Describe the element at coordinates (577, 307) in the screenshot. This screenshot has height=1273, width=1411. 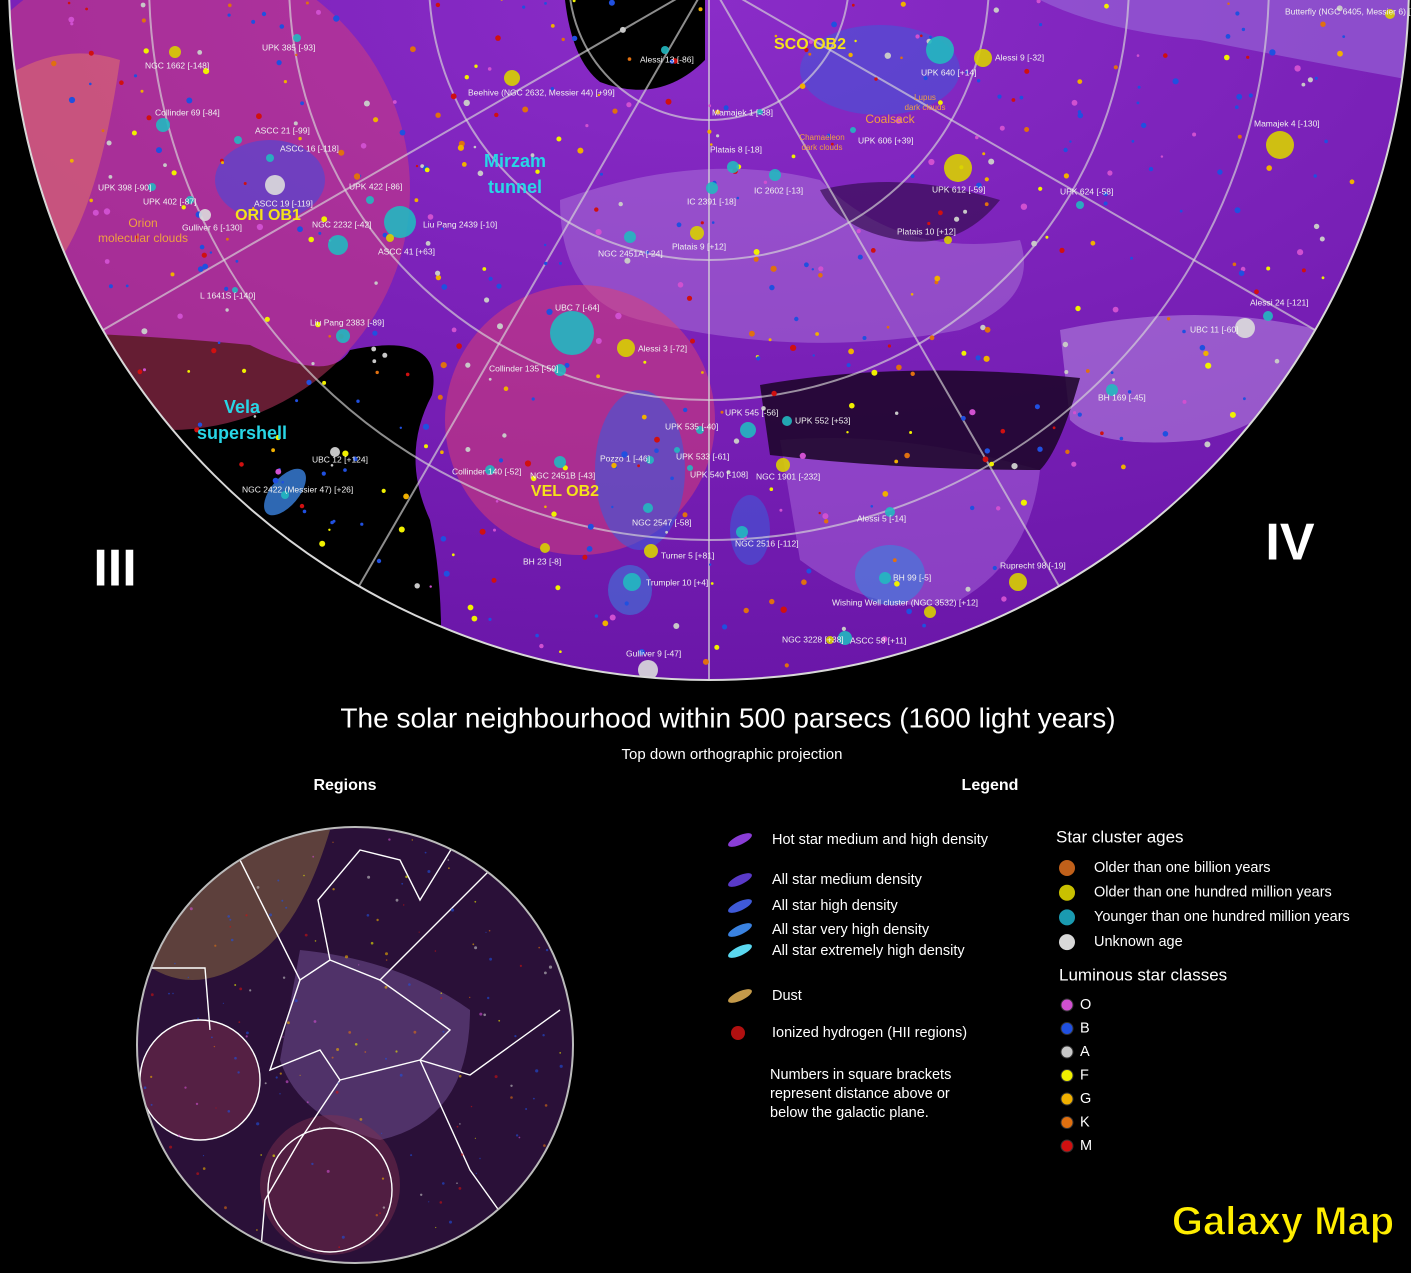
I see `cluster-label: UBC 7 [-64]` at that location.